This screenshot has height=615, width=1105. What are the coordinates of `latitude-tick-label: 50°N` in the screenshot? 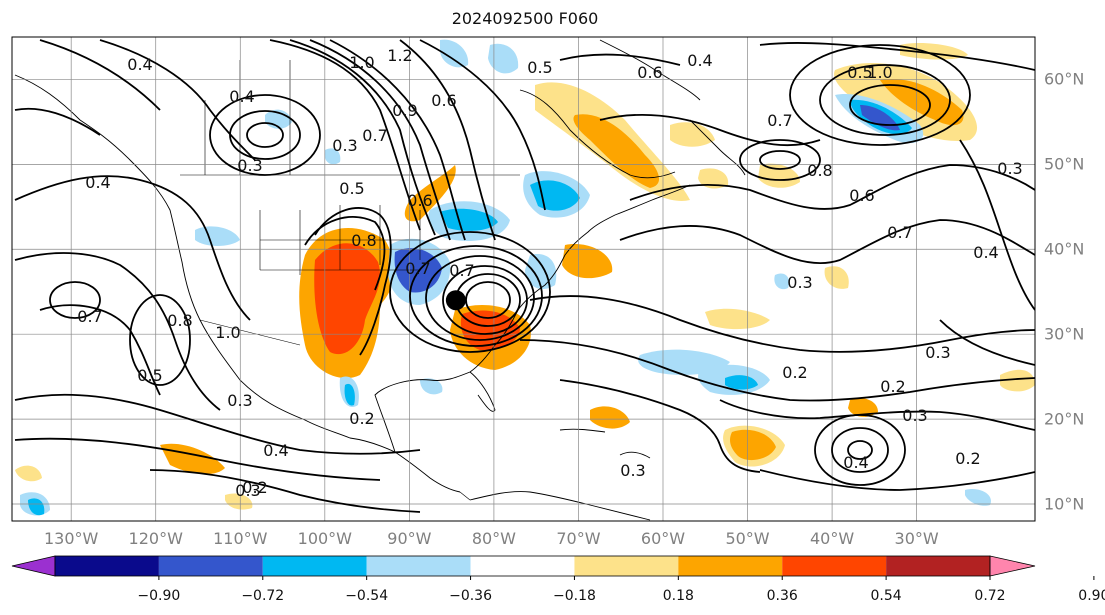 It's located at (1064, 164).